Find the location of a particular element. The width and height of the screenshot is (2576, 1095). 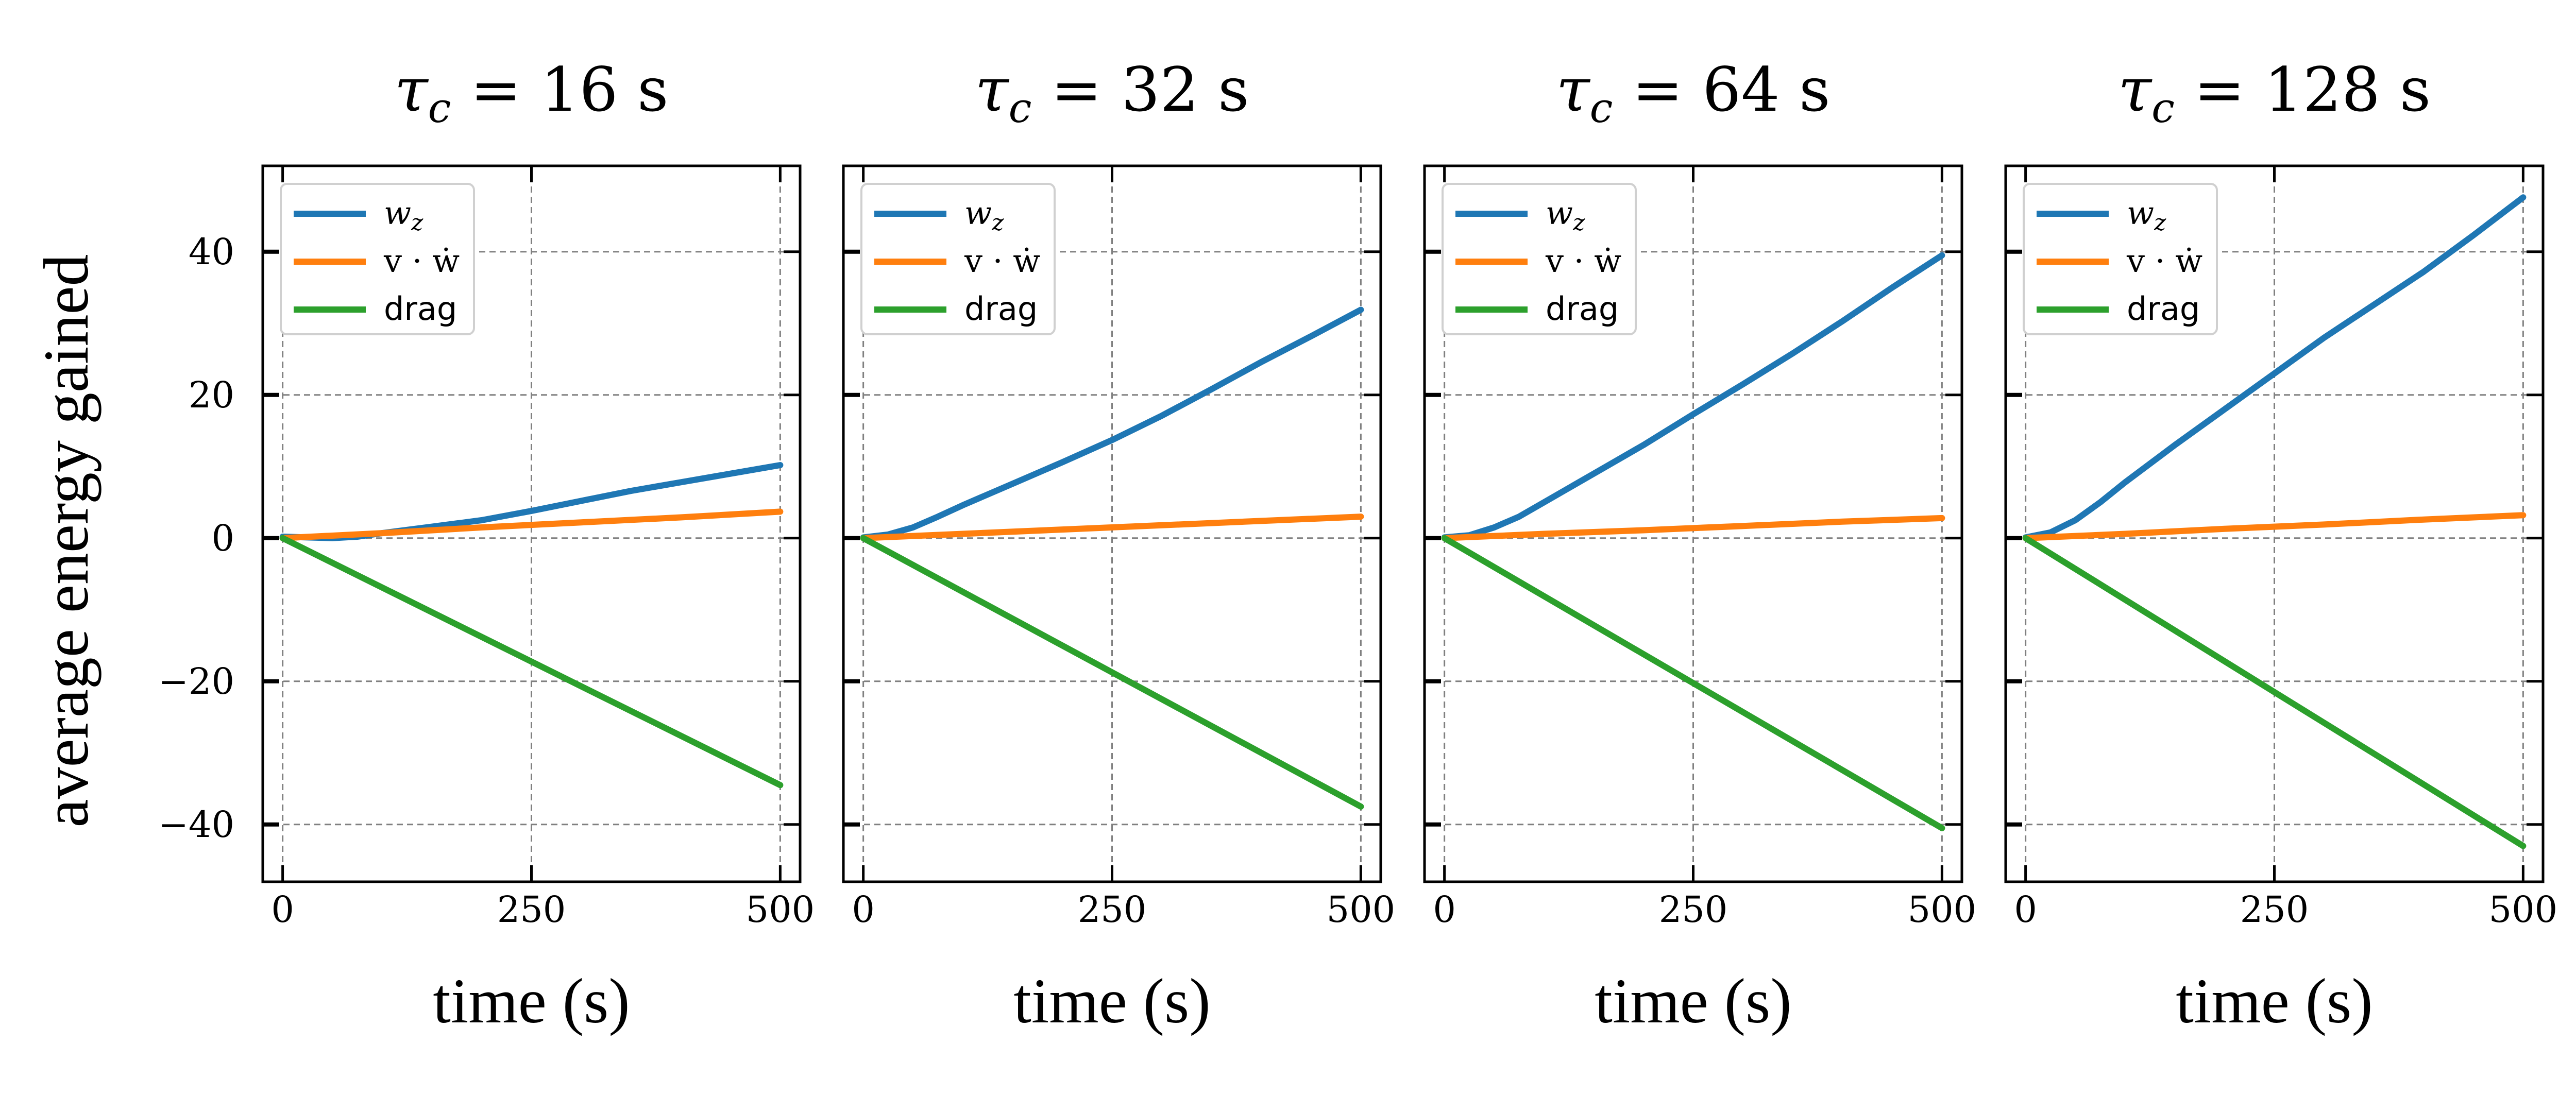

y-tick-label: 20 is located at coordinates (212, 395).